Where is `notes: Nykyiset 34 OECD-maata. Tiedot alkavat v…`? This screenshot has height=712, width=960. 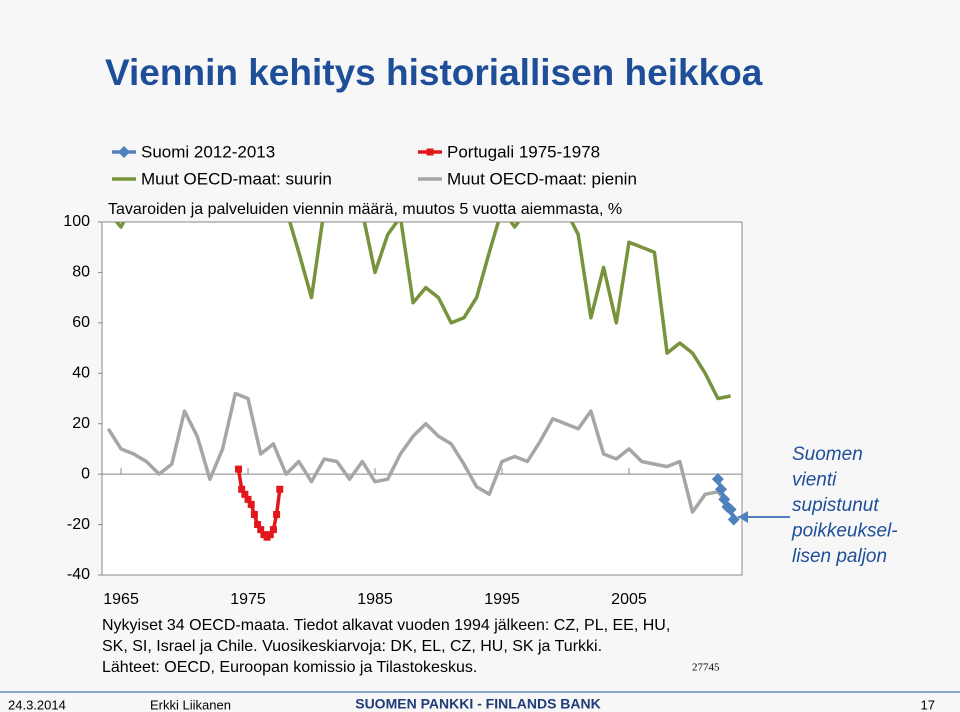 notes: Nykyiset 34 OECD-maata. Tiedot alkavat v… is located at coordinates (386, 646).